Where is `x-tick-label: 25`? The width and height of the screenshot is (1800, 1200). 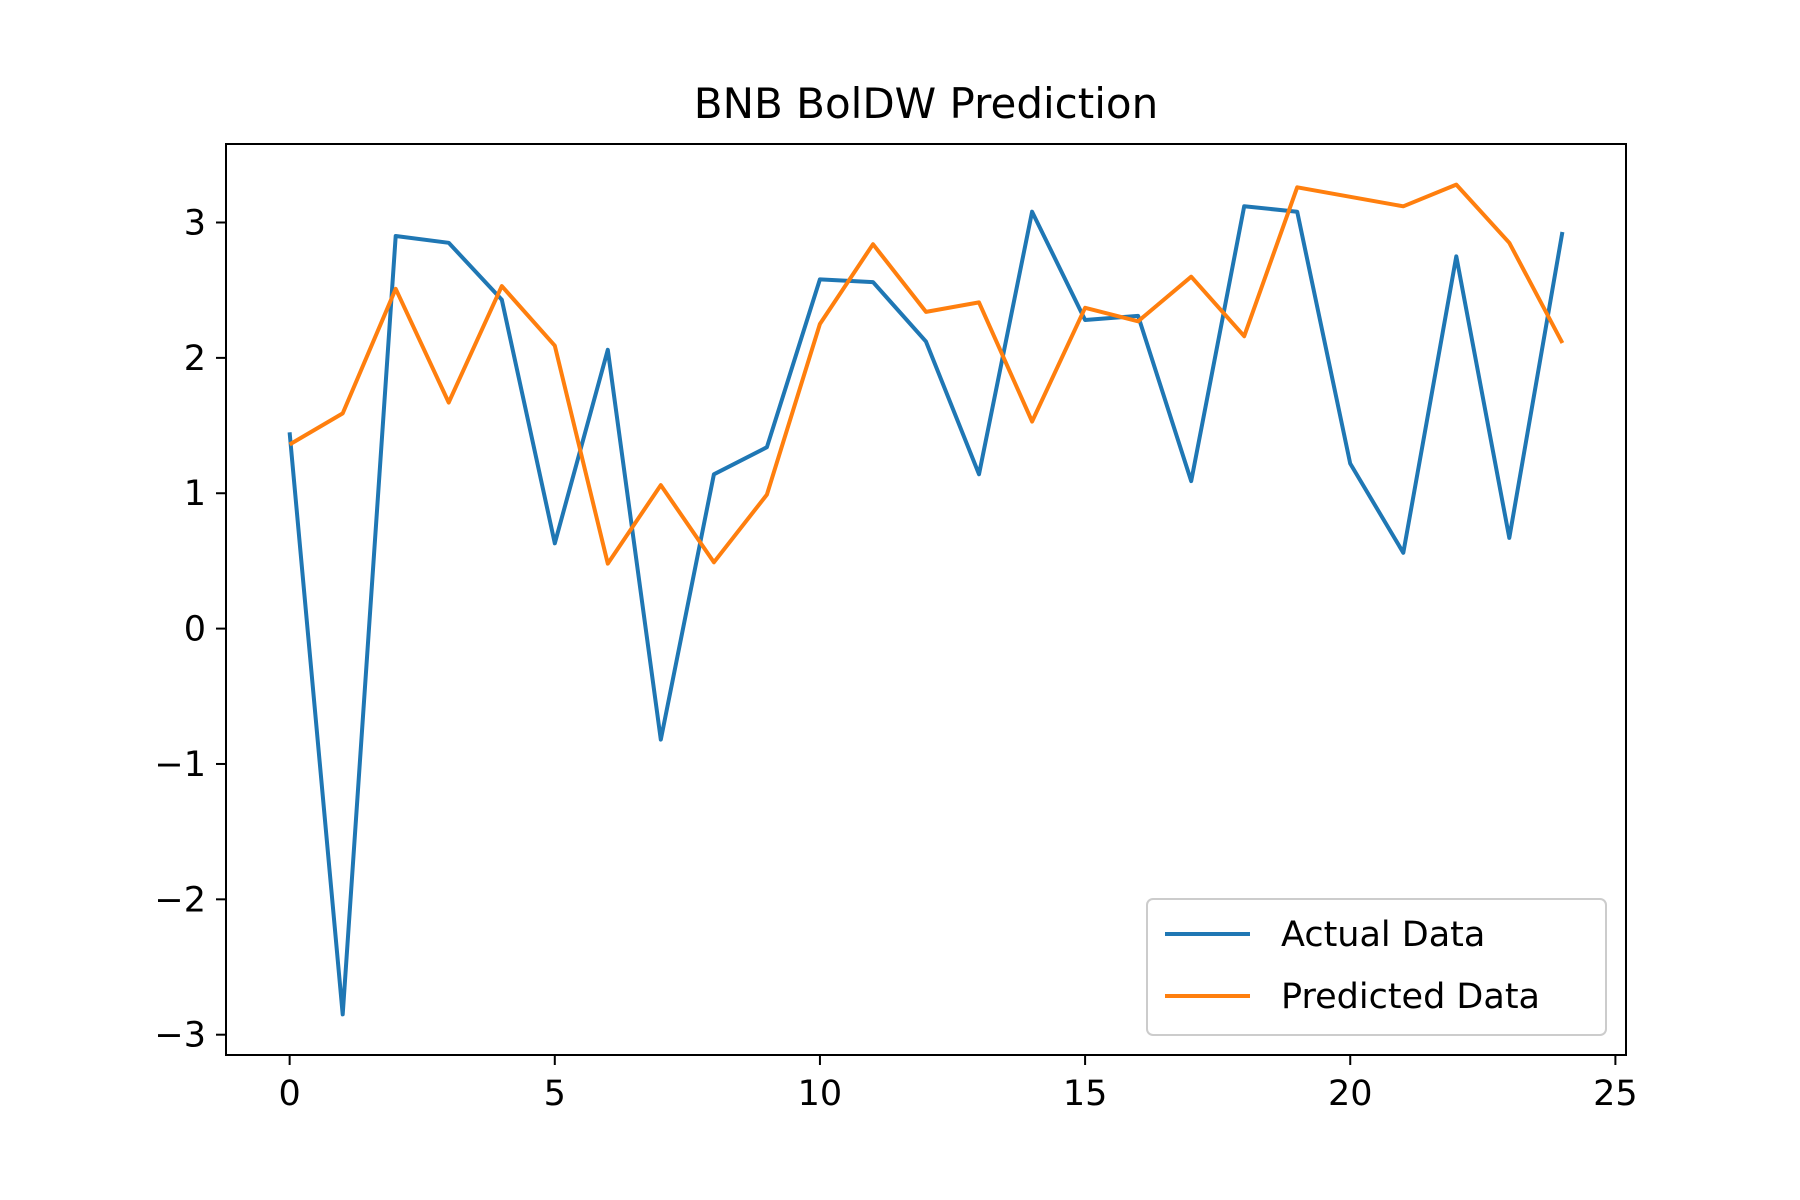
x-tick-label: 25 is located at coordinates (1615, 1094).